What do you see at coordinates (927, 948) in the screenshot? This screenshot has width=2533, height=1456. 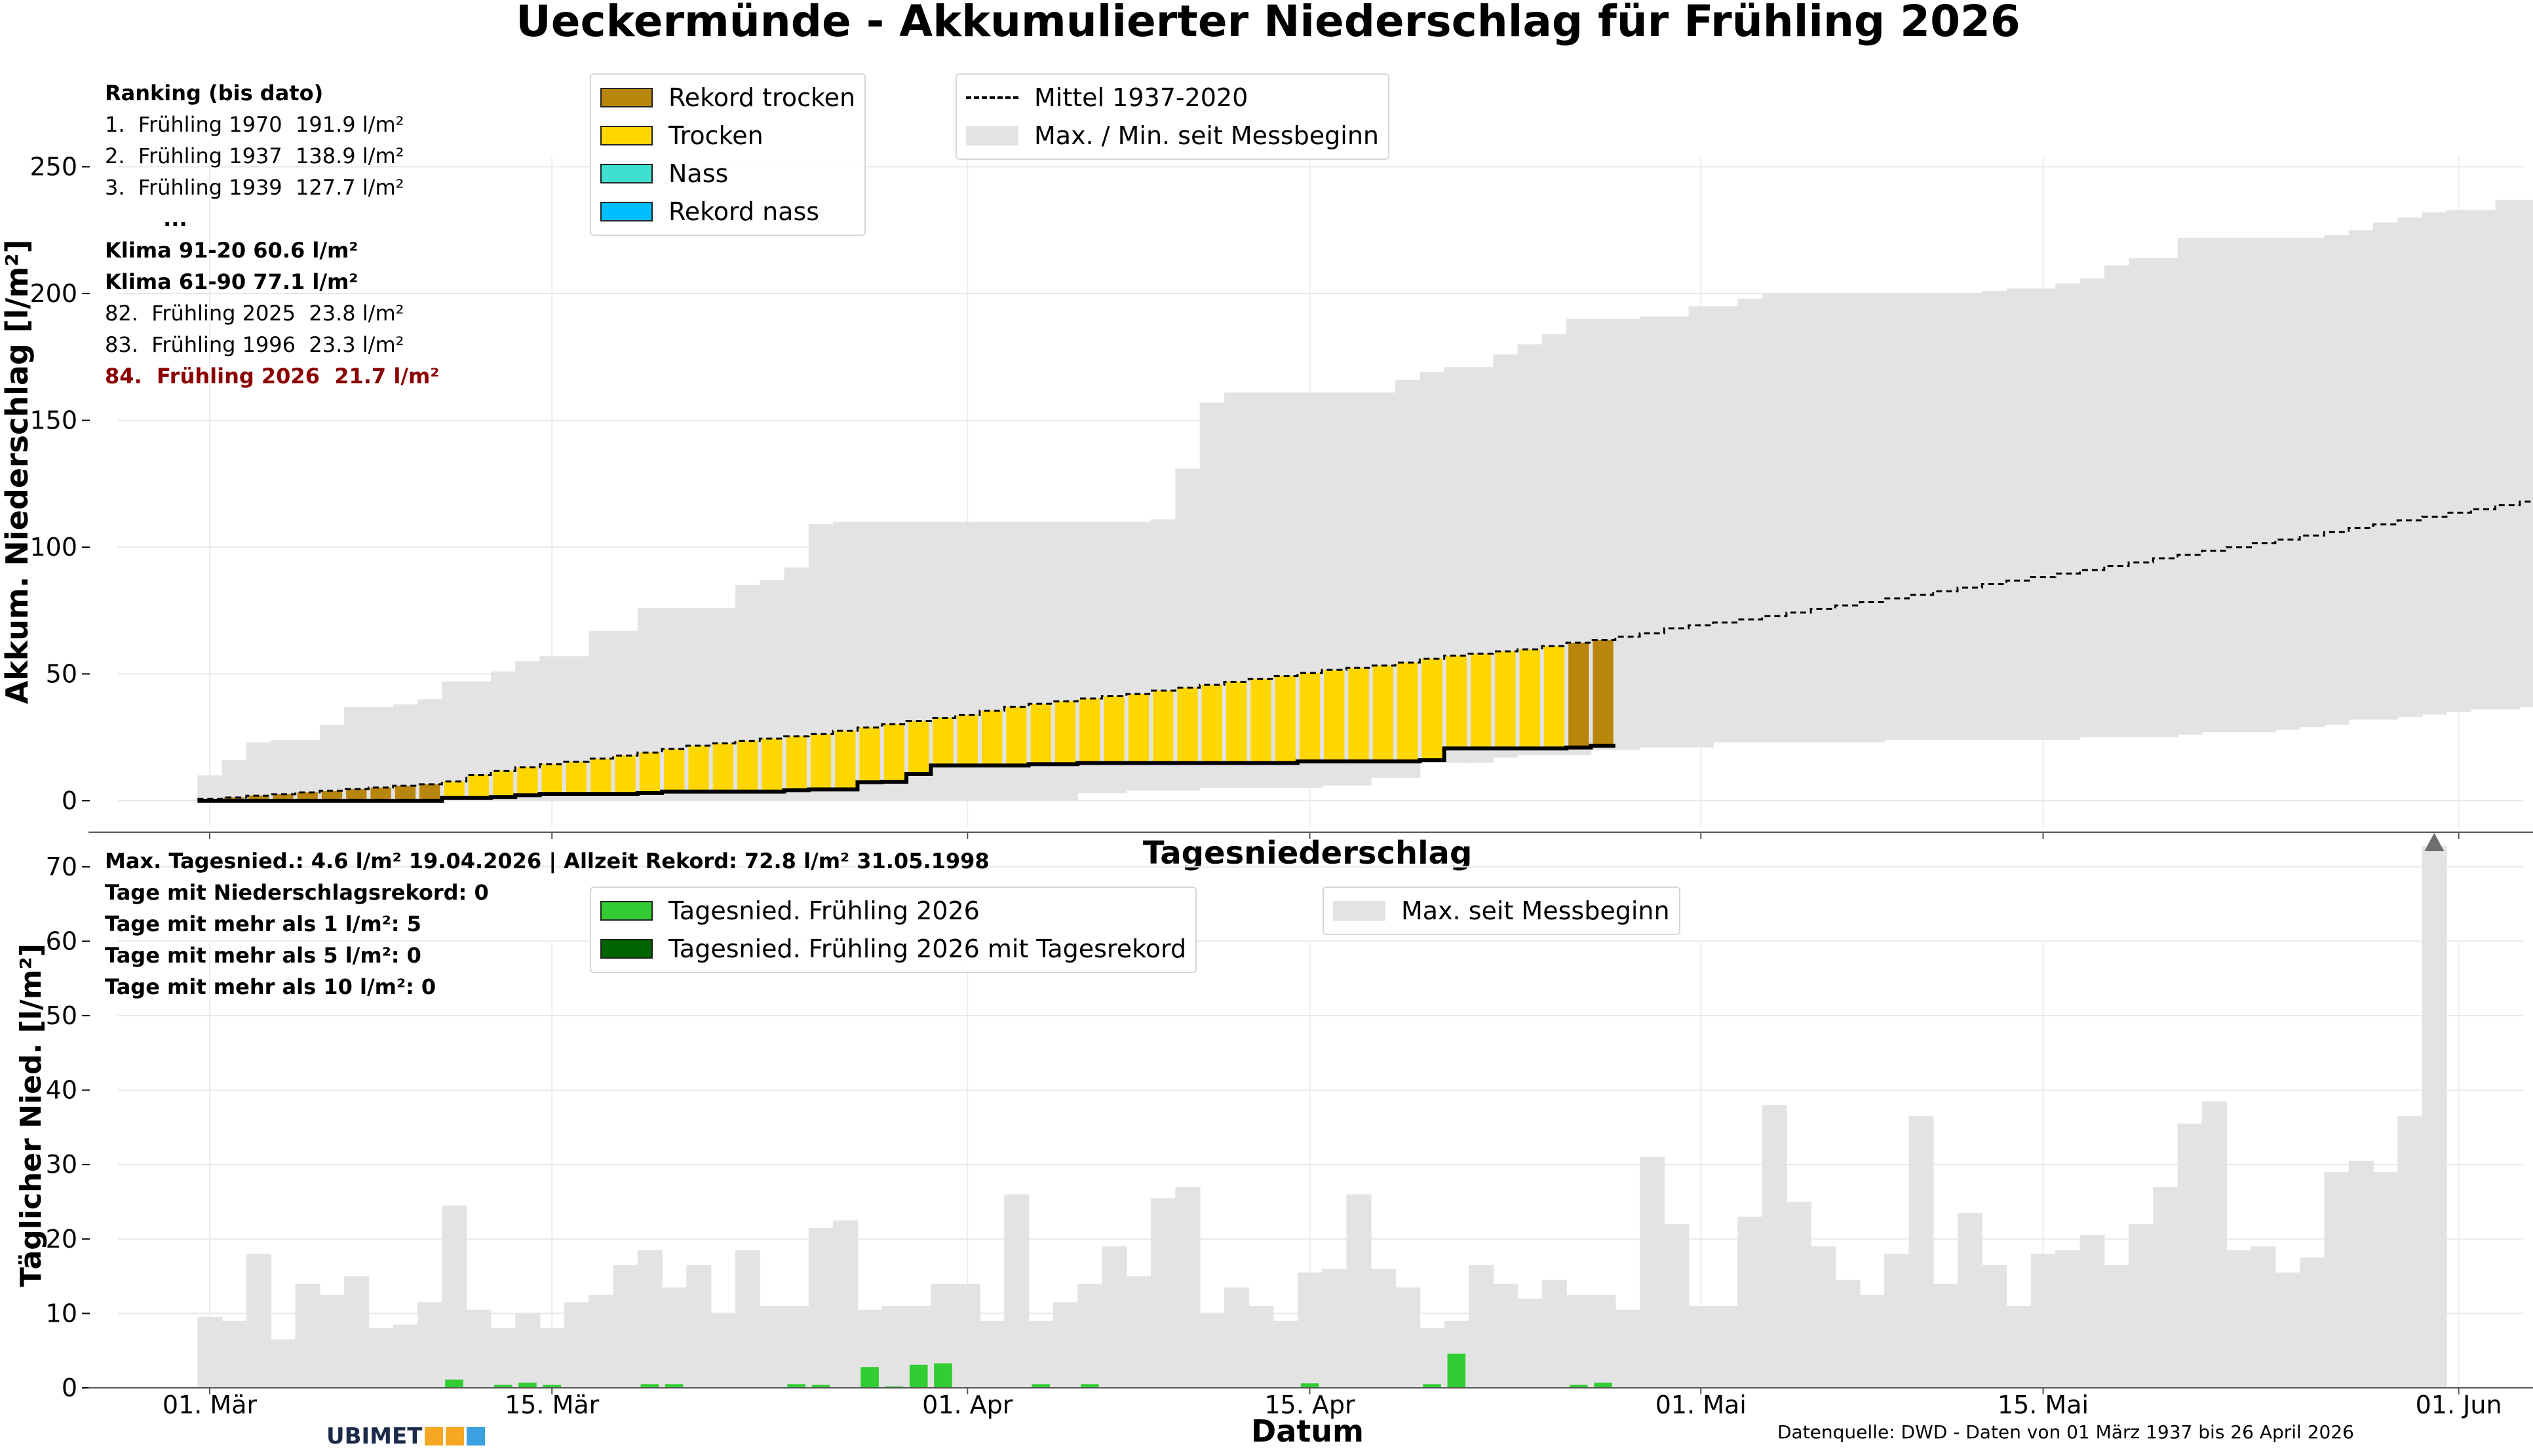 I see `bottom-legend-label: Tagesnied. Frühling 2026 mit Tagesrekord` at bounding box center [927, 948].